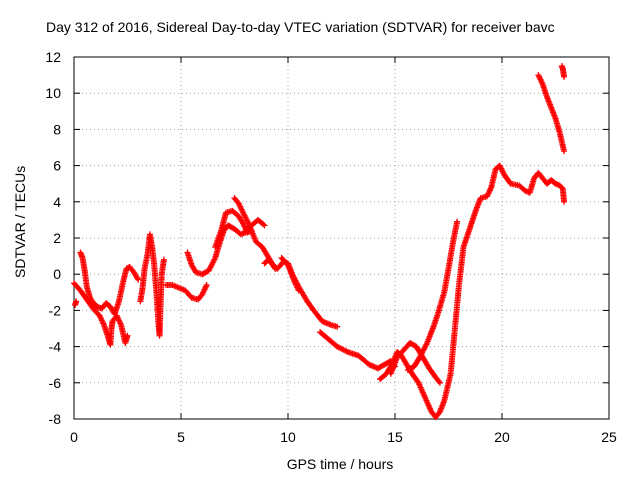  Describe the element at coordinates (55, 347) in the screenshot. I see `y-tick-label: -4` at that location.